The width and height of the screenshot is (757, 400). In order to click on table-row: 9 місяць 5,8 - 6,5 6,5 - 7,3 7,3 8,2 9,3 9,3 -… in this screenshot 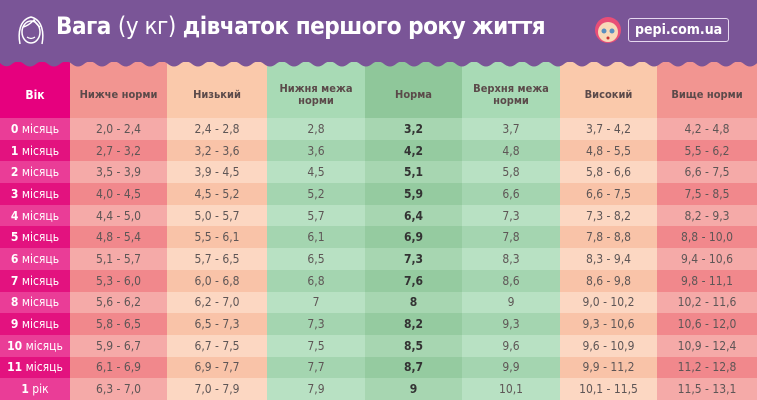, I will do `click(378, 324)`.